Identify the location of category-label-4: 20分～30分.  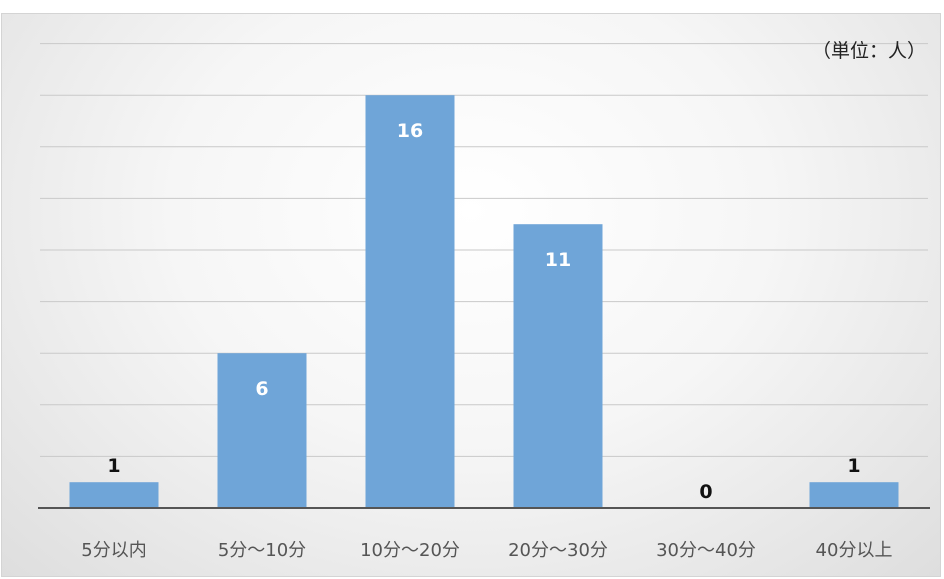
(558, 550).